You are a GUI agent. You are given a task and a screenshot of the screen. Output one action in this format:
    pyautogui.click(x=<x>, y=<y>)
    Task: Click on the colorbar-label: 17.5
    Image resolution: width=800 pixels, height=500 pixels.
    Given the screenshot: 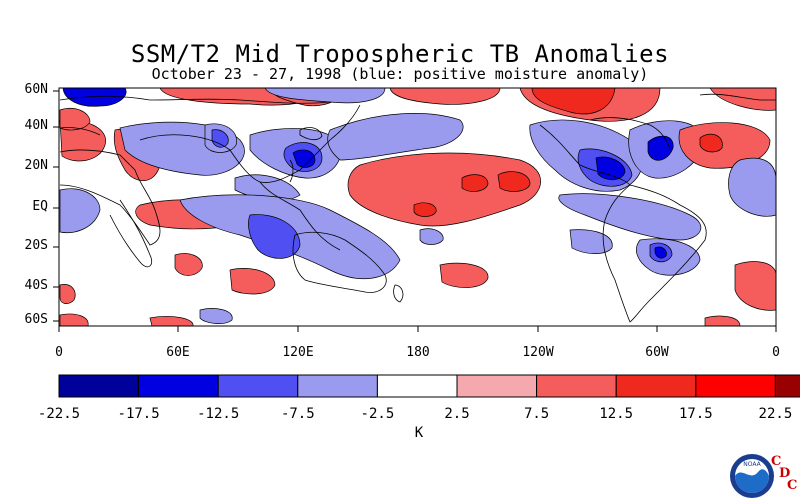 What is the action you would take?
    pyautogui.click(x=695, y=414)
    